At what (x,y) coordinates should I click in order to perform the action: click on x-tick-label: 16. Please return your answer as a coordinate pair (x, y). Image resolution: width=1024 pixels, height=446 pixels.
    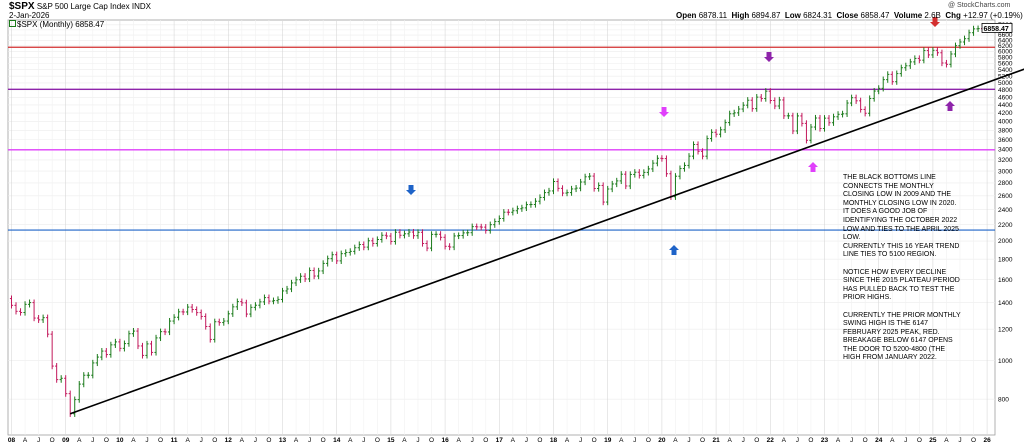
    Looking at the image, I should click on (445, 440).